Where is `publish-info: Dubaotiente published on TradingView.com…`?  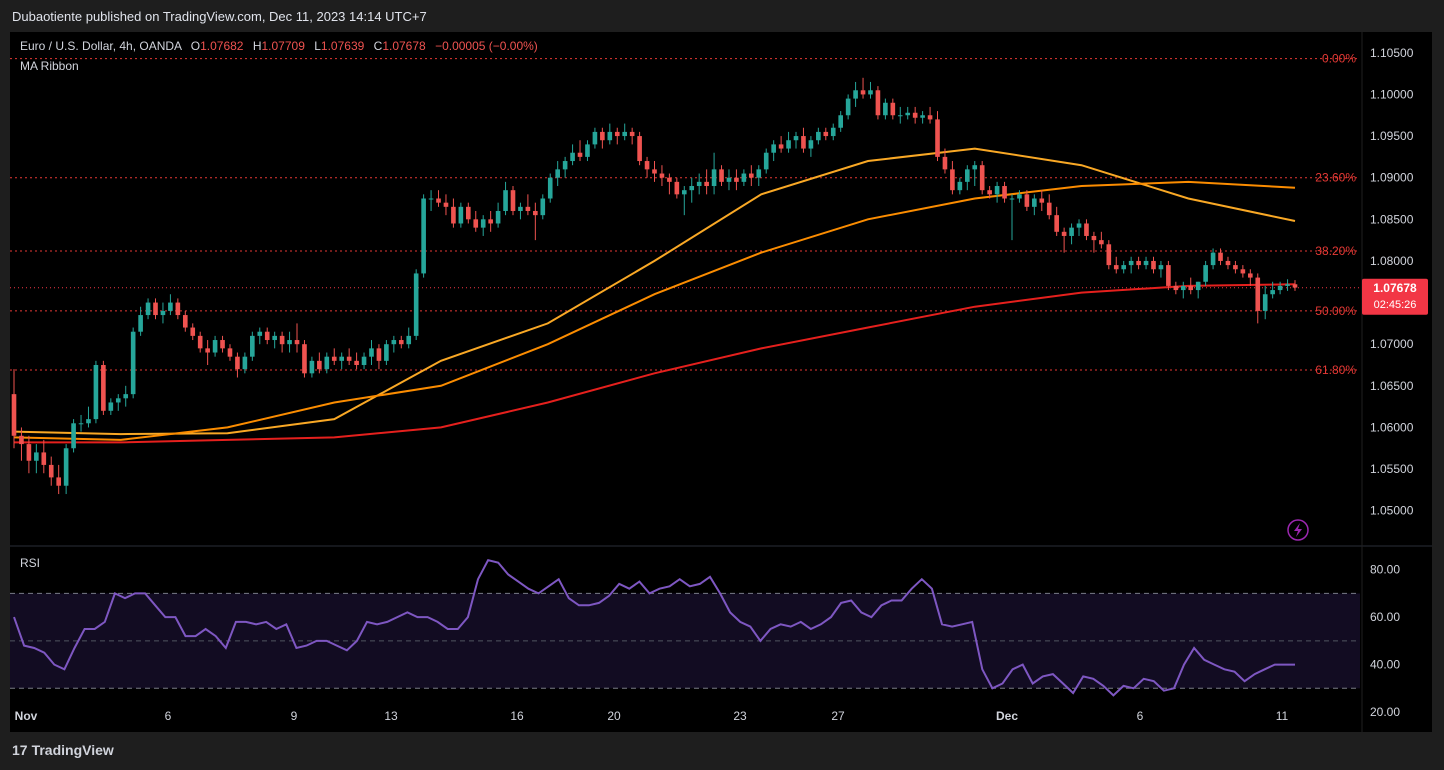 publish-info: Dubaotiente published on TradingView.com… is located at coordinates (219, 16).